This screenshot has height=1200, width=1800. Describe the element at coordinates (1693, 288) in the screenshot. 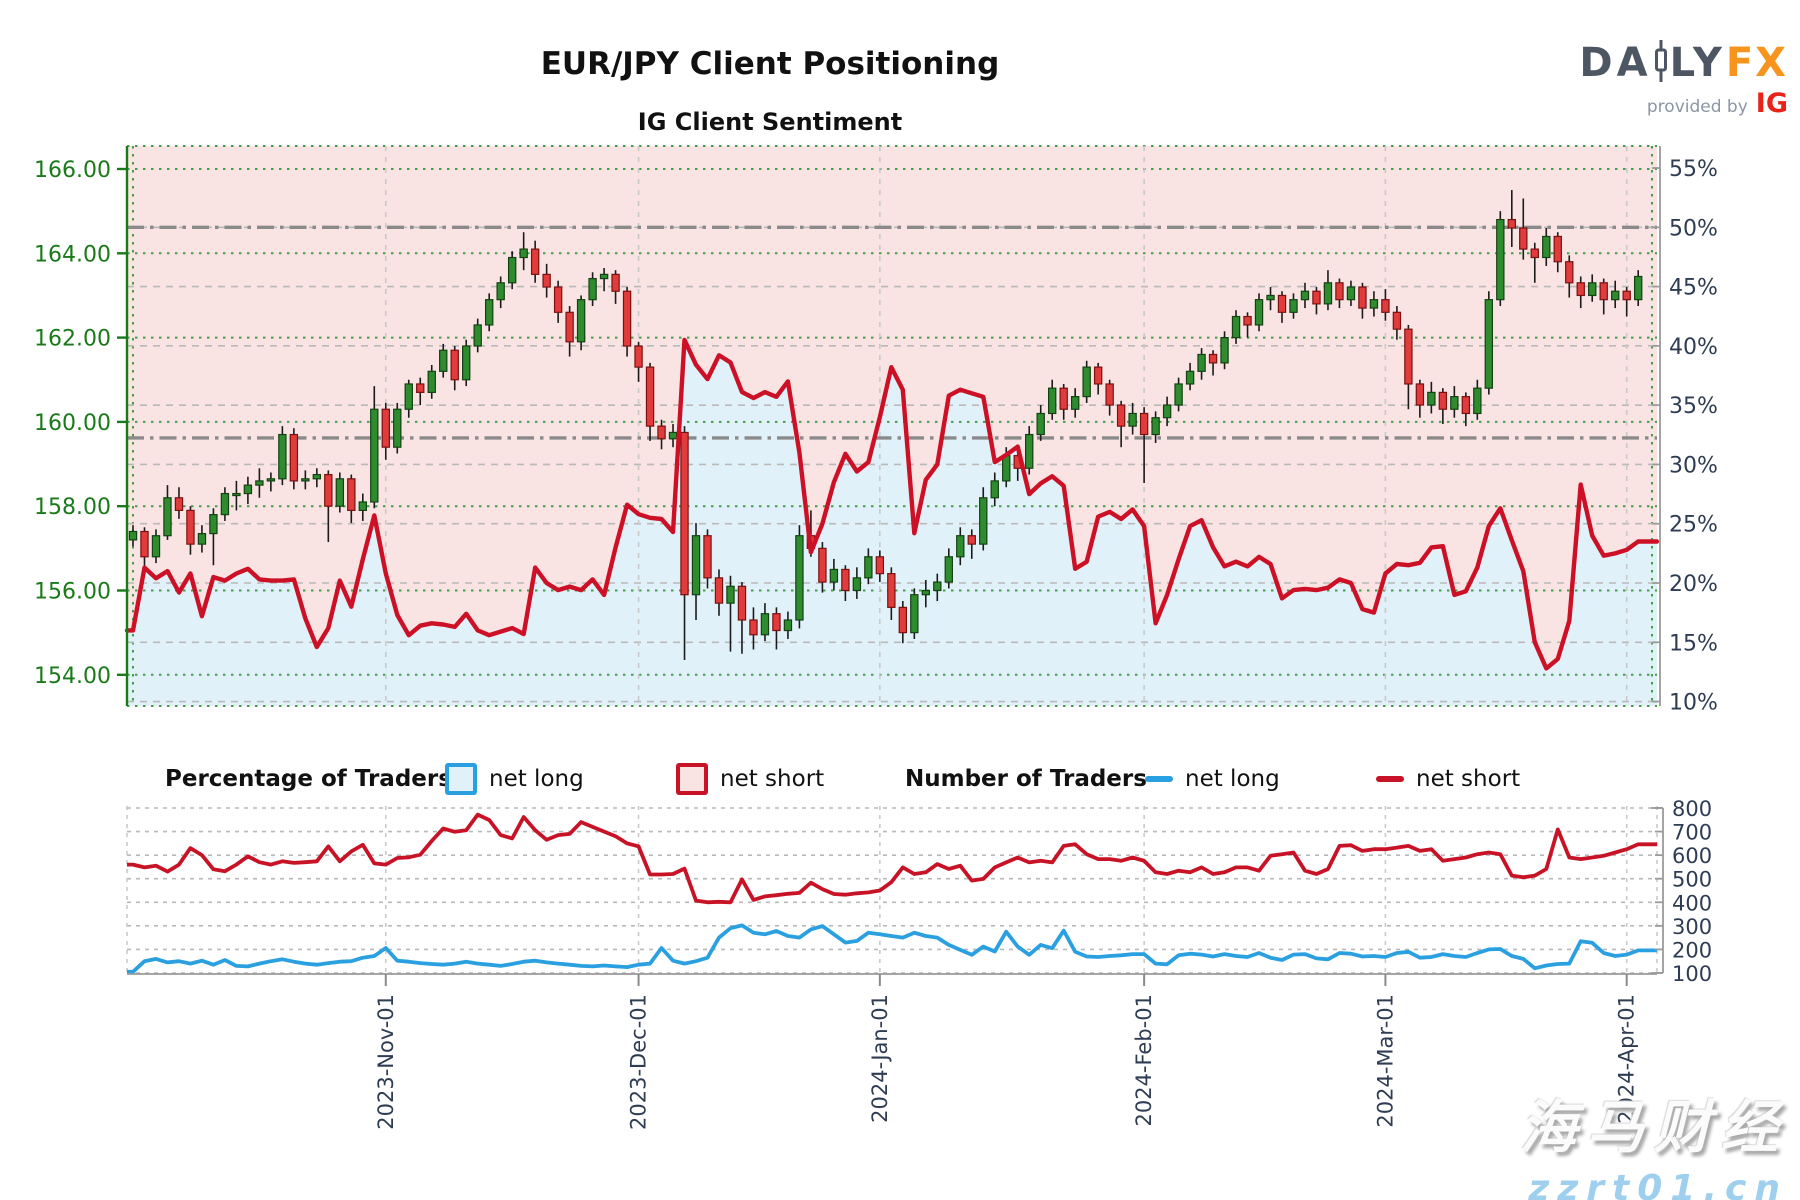

I see `pct-tick-label: 45%` at that location.